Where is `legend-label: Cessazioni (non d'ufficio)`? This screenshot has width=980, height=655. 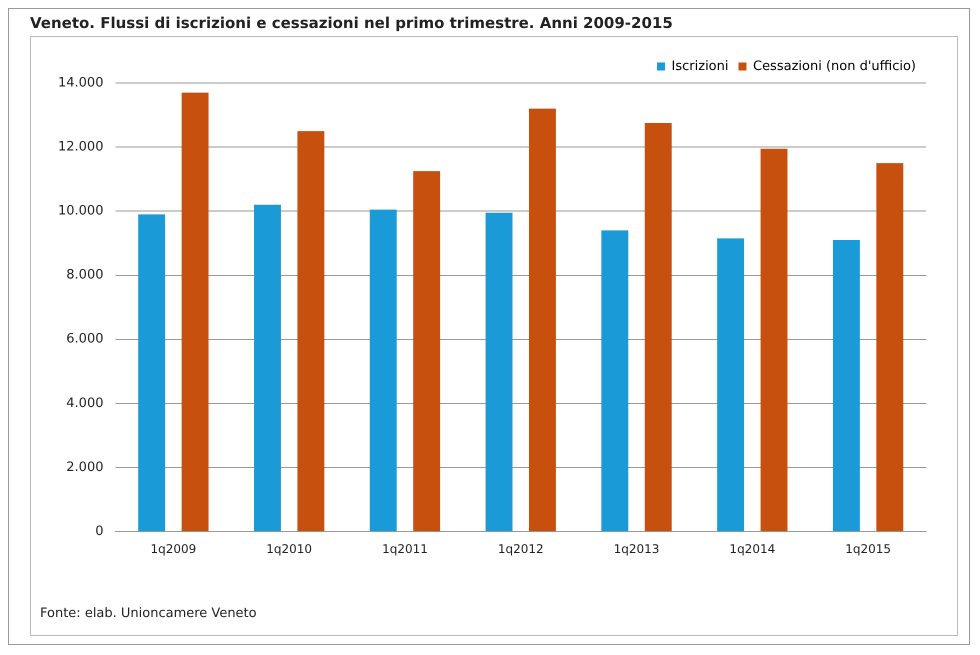 legend-label: Cessazioni (non d'ufficio) is located at coordinates (834, 66).